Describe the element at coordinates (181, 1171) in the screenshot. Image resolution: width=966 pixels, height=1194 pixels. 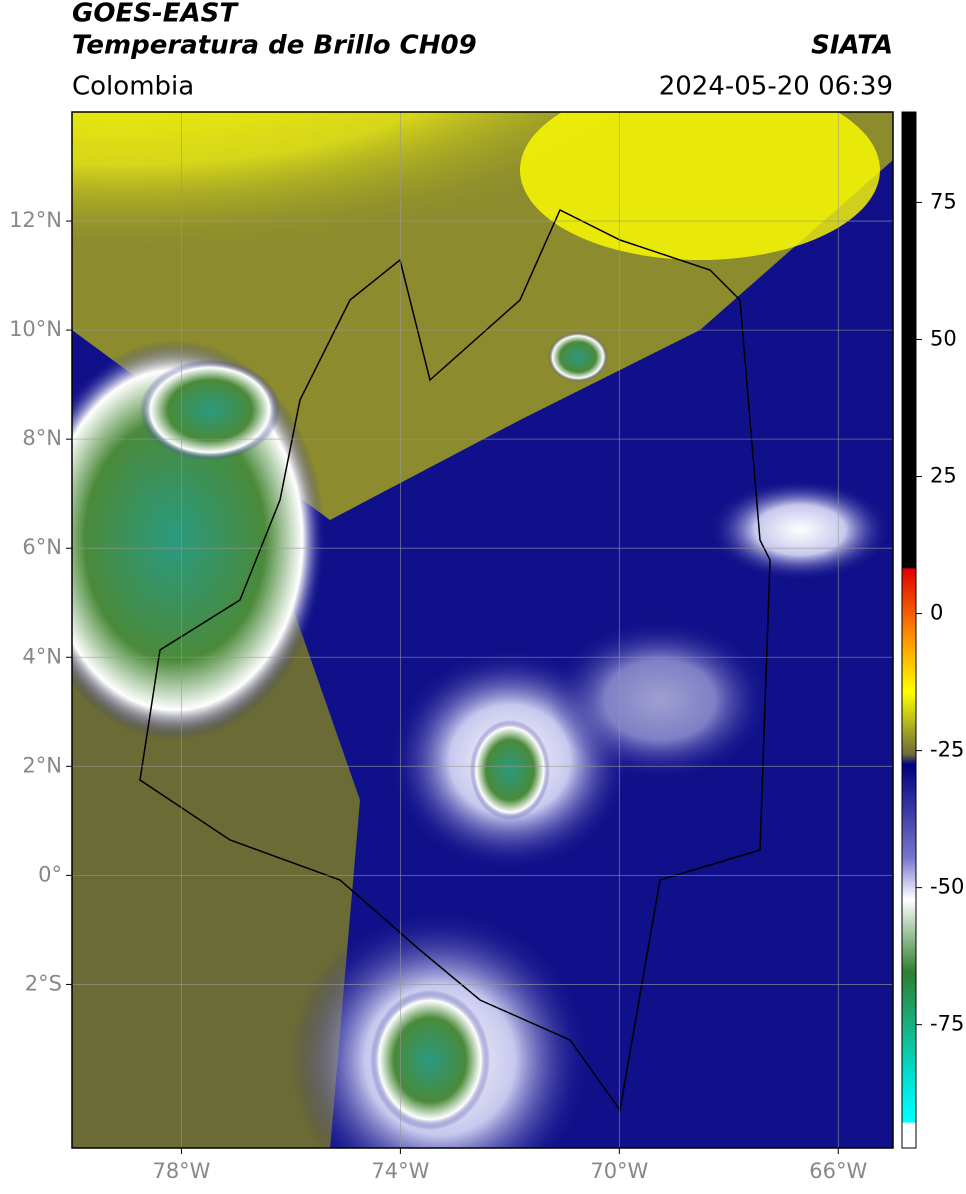
I see `x-tick-label: 78°W` at that location.